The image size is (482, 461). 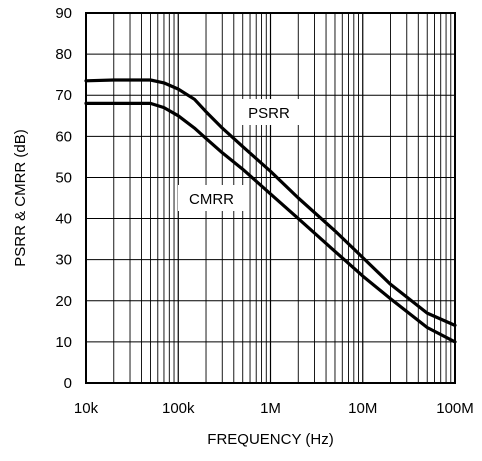 What do you see at coordinates (63, 260) in the screenshot?
I see `y-tick-label: 30` at bounding box center [63, 260].